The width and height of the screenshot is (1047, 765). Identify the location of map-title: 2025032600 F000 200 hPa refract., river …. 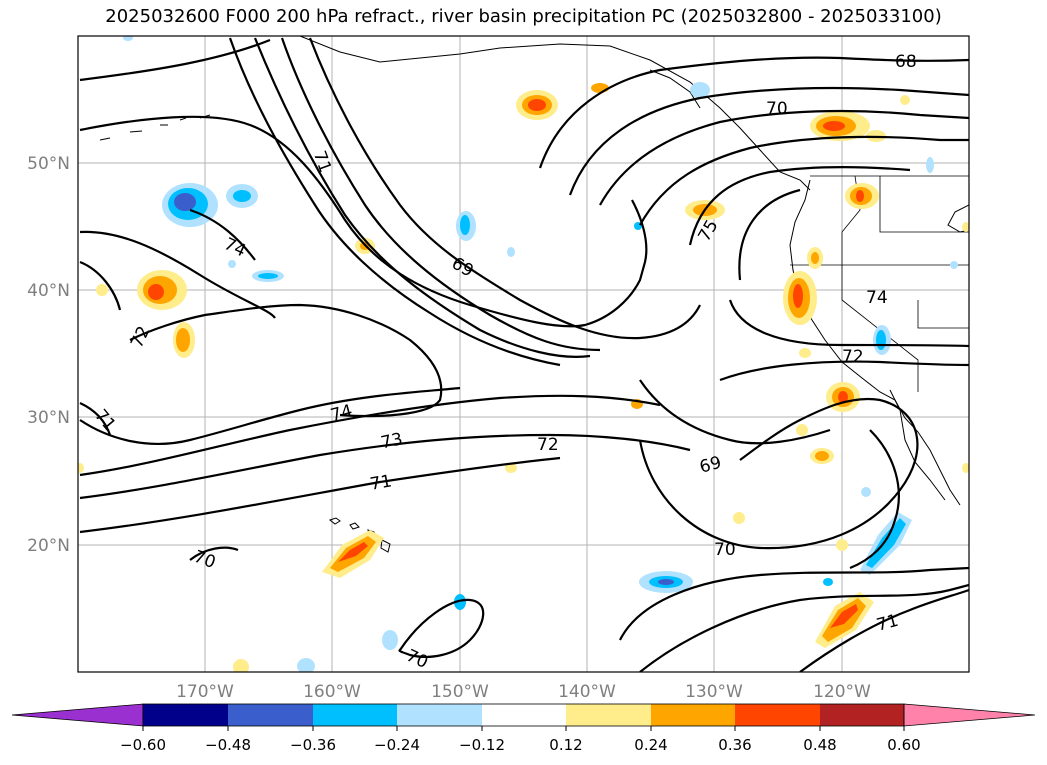
(523, 16).